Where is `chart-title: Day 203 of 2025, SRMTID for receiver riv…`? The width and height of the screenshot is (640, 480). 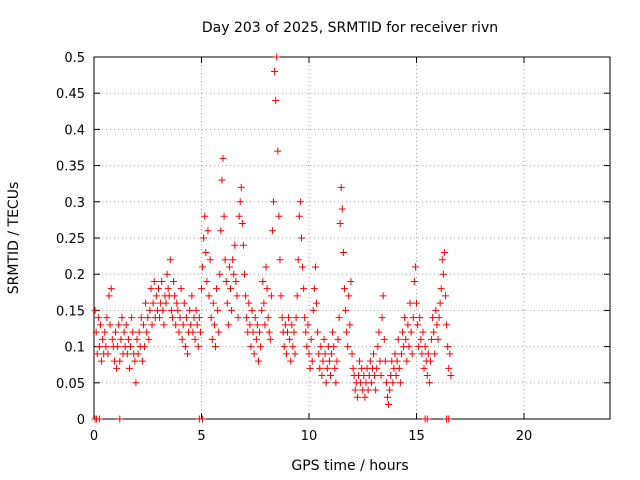
chart-title: Day 203 of 2025, SRMTID for receiver riv… is located at coordinates (350, 28).